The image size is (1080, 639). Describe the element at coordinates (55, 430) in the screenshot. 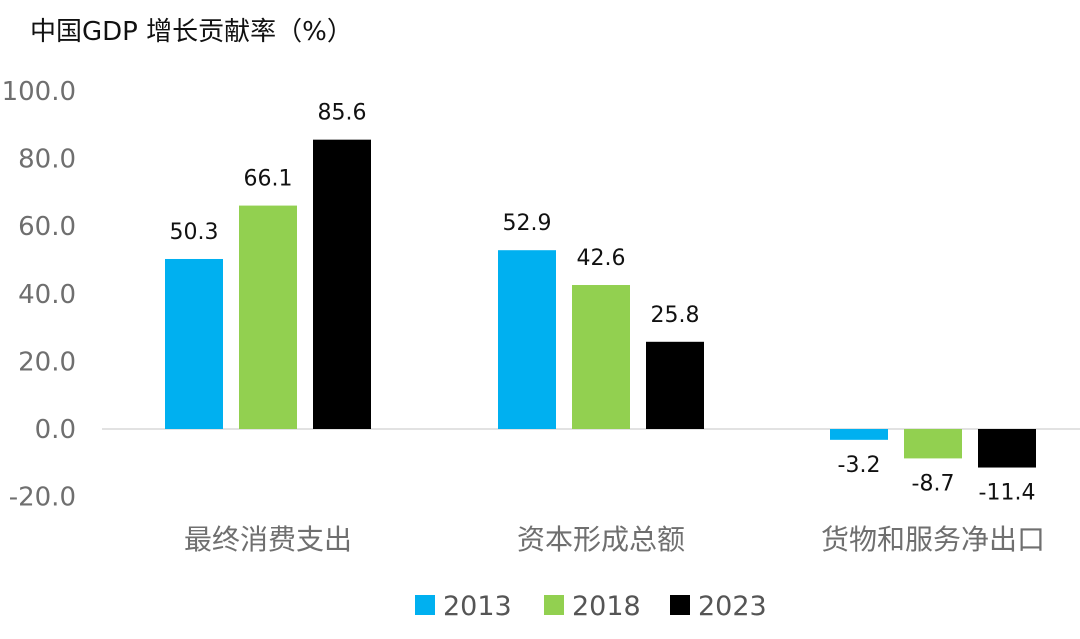

I see `y-tick-label: 0.0` at that location.